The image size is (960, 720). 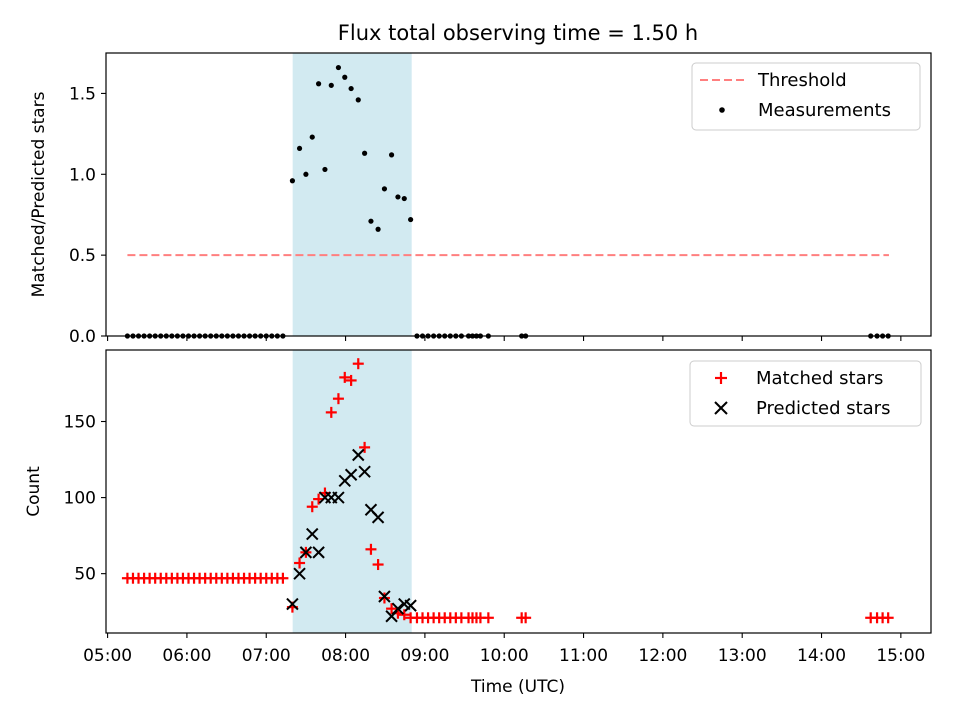 What do you see at coordinates (504, 656) in the screenshot?
I see `x-tick-label: 10:00` at bounding box center [504, 656].